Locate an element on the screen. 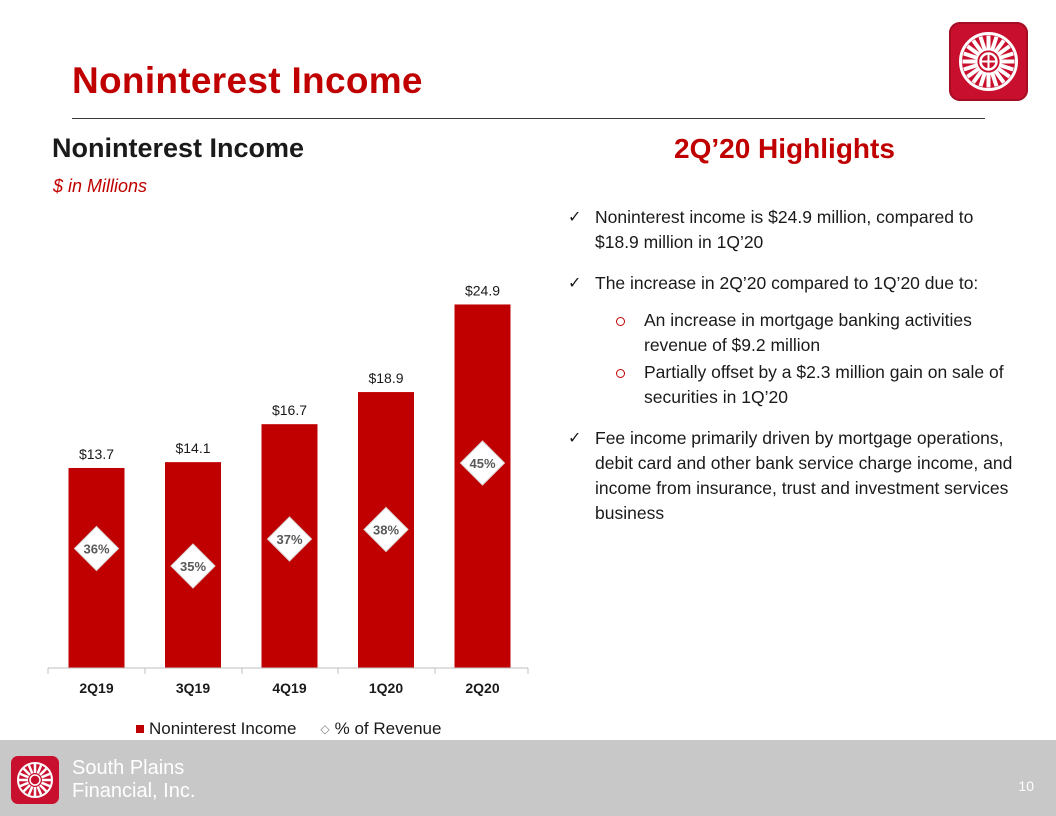 The height and width of the screenshot is (816, 1056). percent-marker-2Q19: 36% is located at coordinates (96, 548).